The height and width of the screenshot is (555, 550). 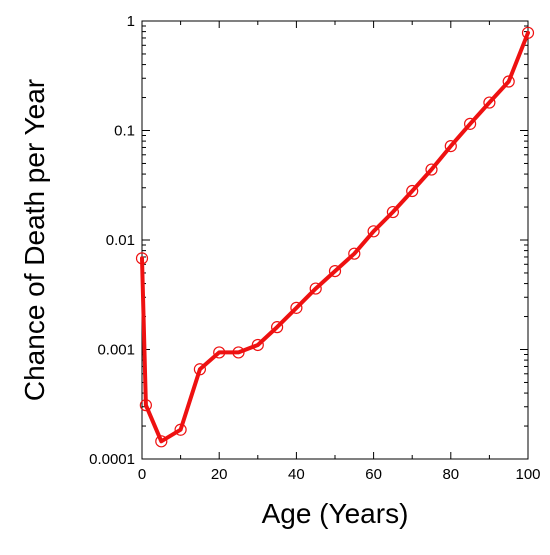 What do you see at coordinates (142, 474) in the screenshot?
I see `x-tick-label: 0` at bounding box center [142, 474].